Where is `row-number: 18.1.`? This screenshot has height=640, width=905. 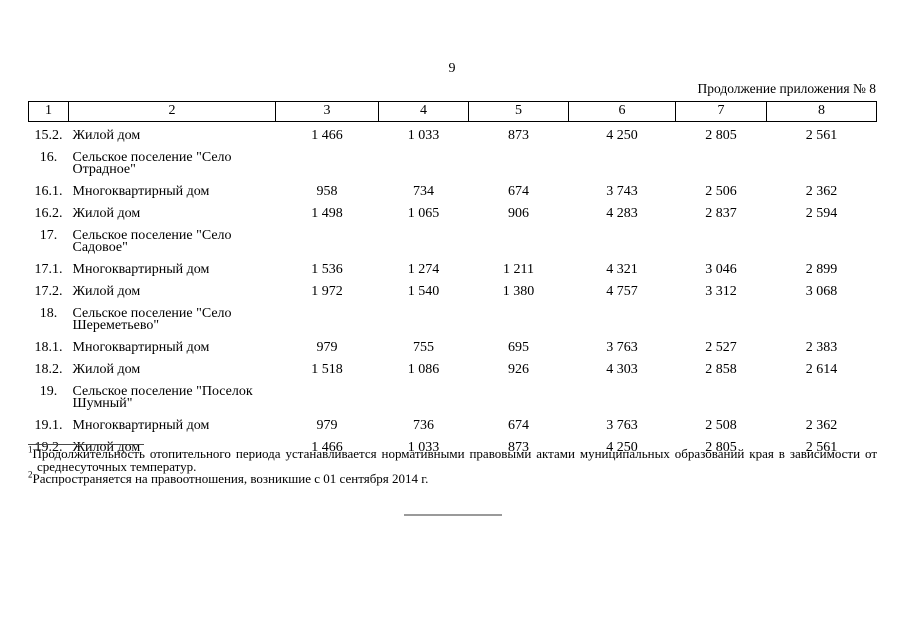
row-number: 18.1. is located at coordinates (48, 347).